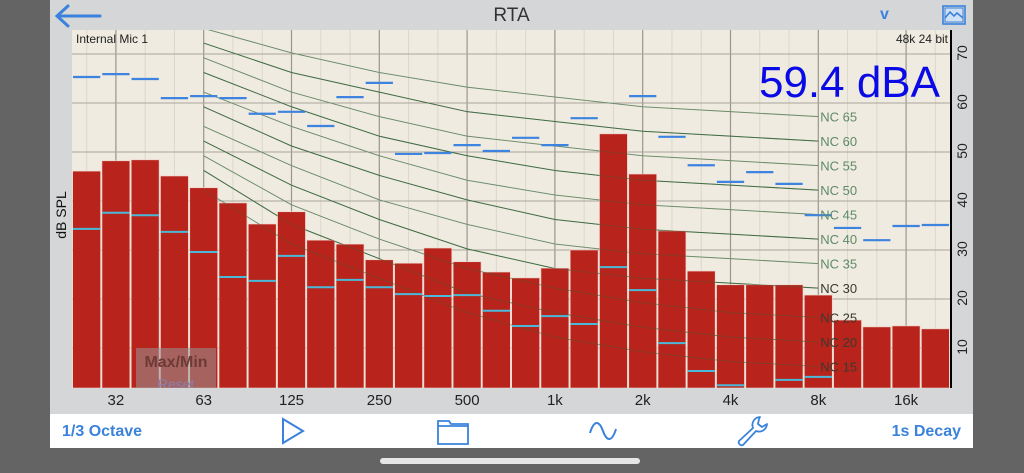 The image size is (1024, 473). What do you see at coordinates (926, 431) in the screenshot?
I see `decay-button: 1s Decay` at bounding box center [926, 431].